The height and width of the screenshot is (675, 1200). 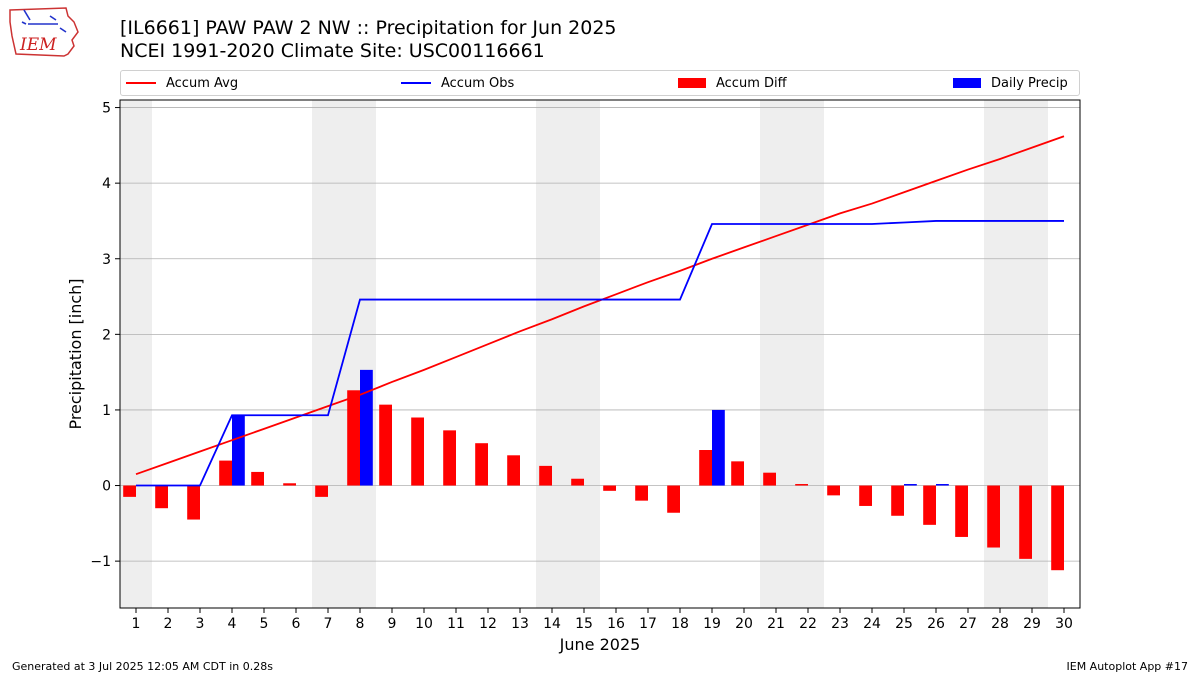 I want to click on x-tick-label: 18, so click(x=680, y=624).